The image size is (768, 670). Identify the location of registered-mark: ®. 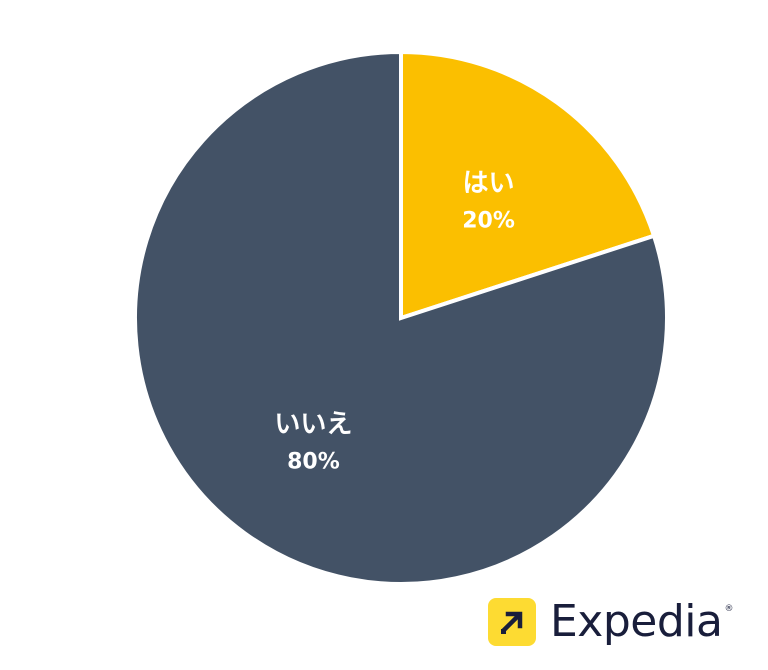
(729, 609).